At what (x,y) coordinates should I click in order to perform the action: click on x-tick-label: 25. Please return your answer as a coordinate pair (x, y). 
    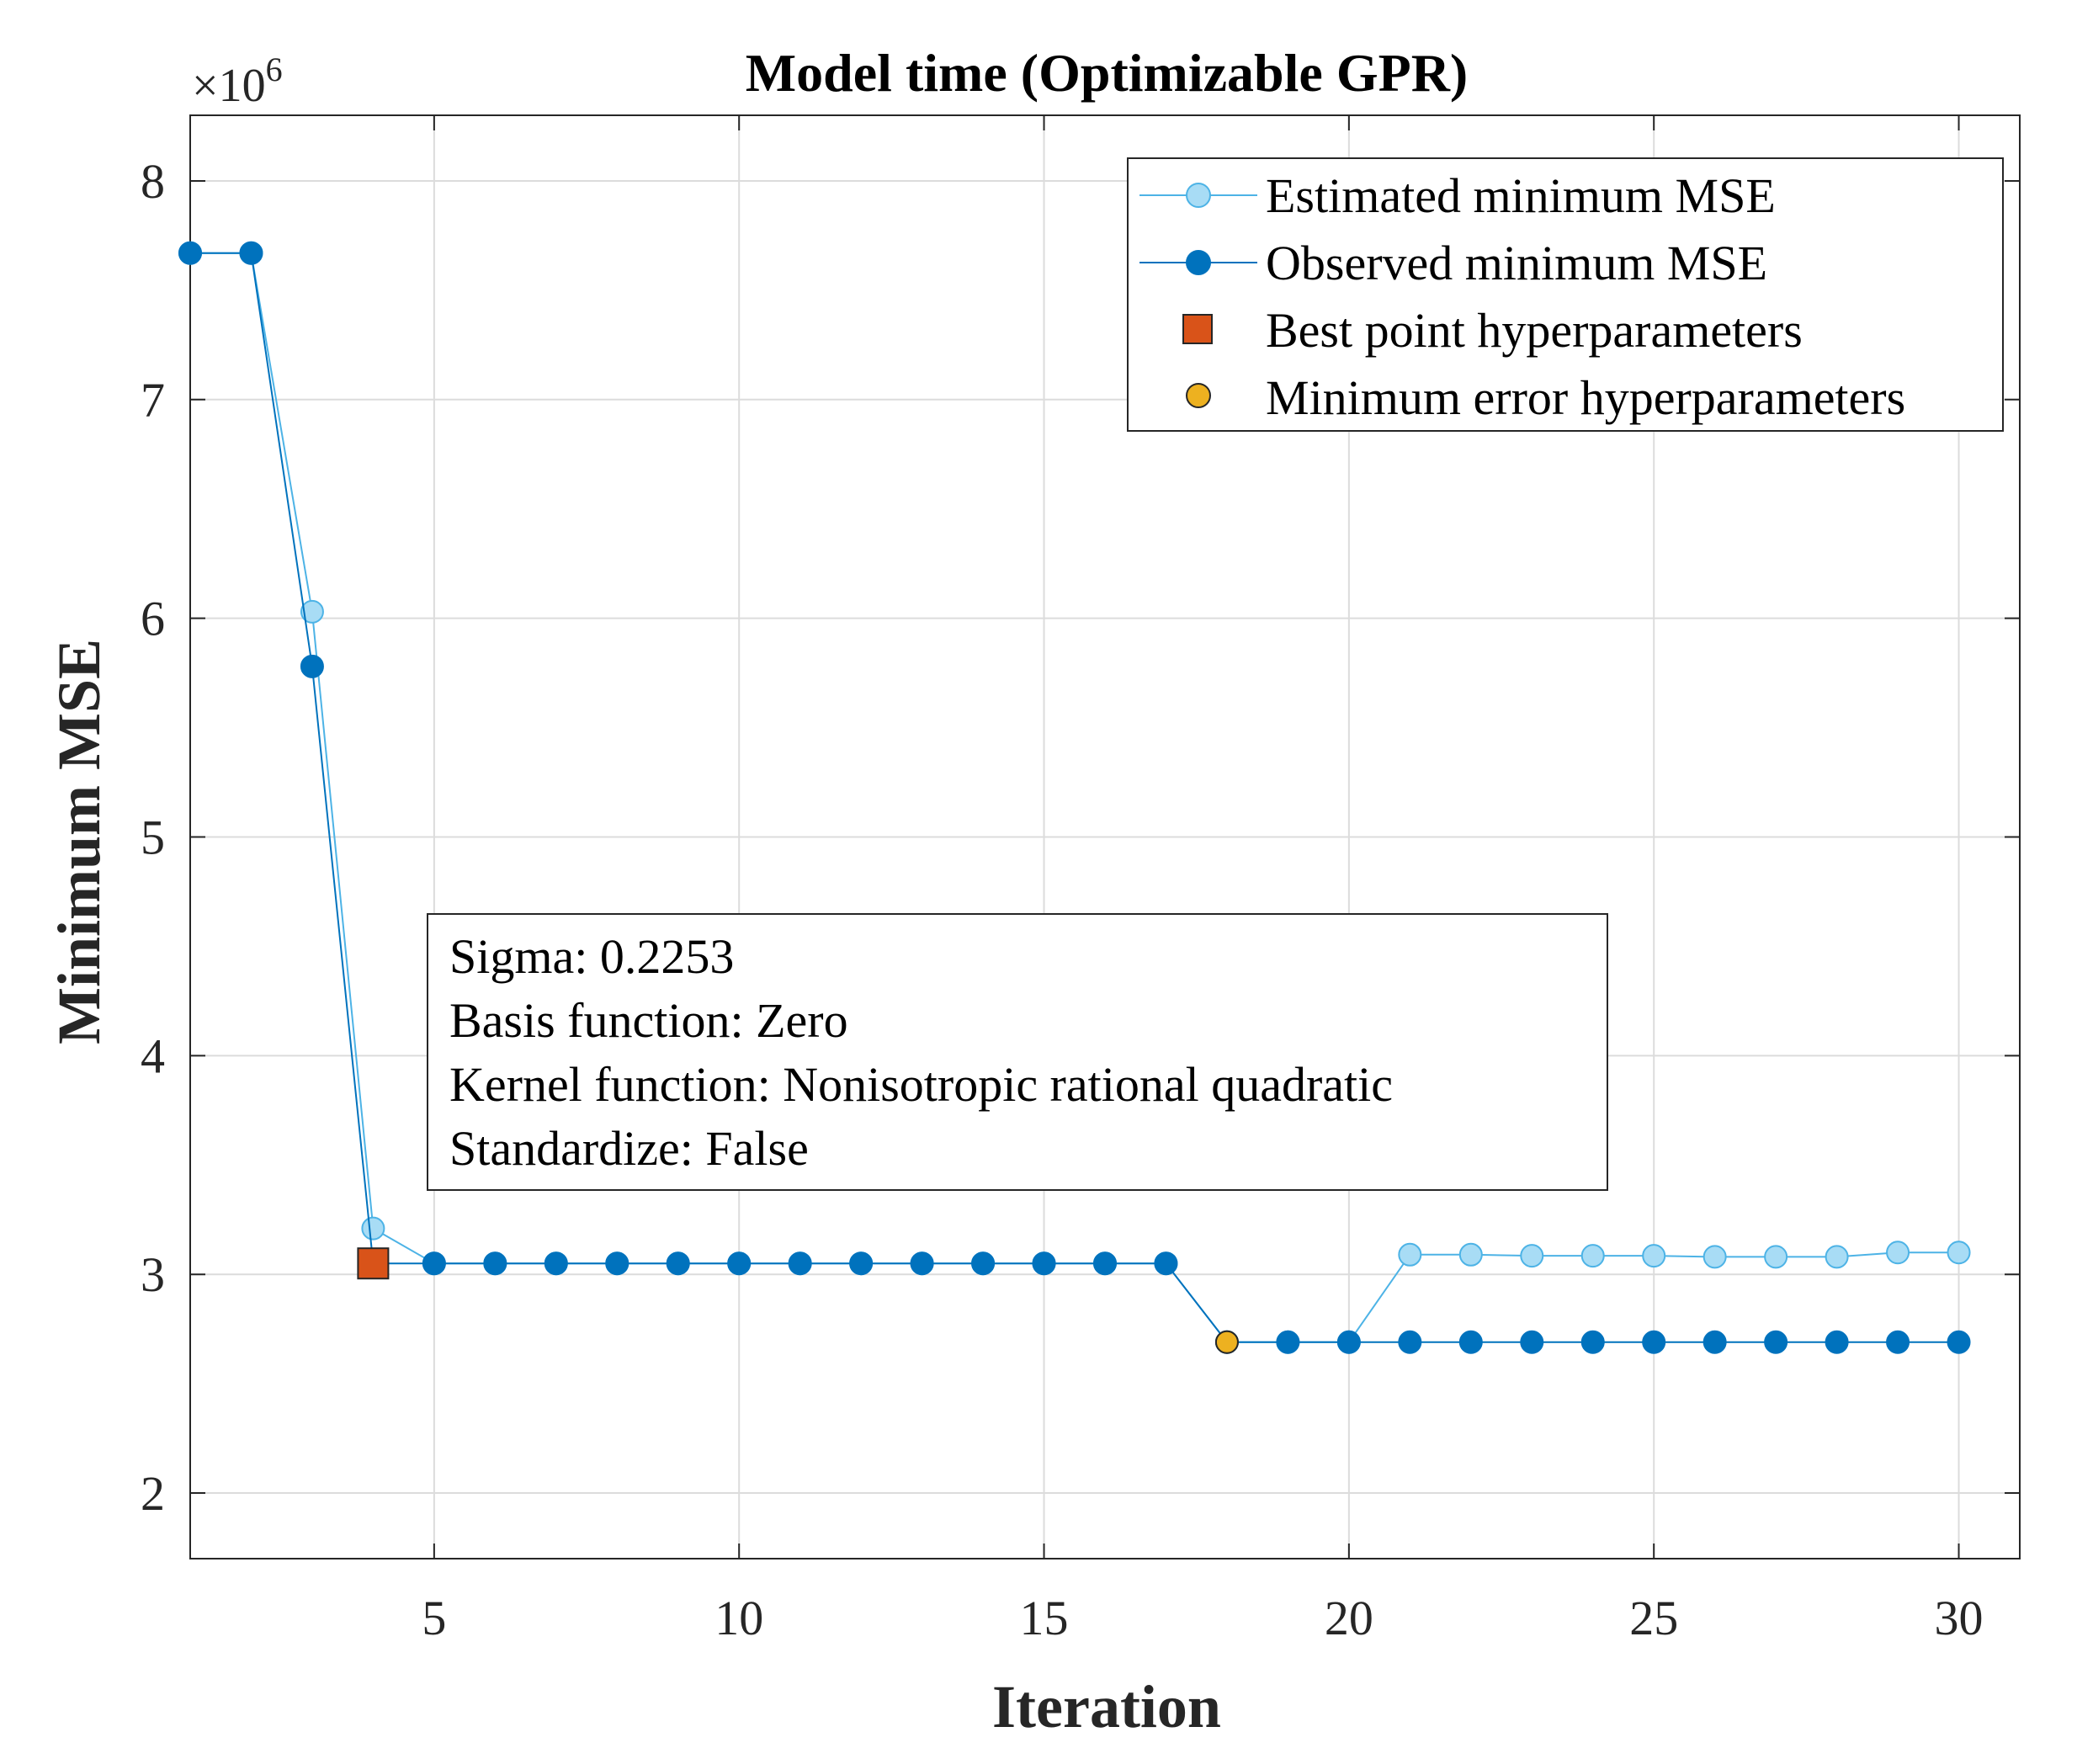
    Looking at the image, I should click on (1653, 1618).